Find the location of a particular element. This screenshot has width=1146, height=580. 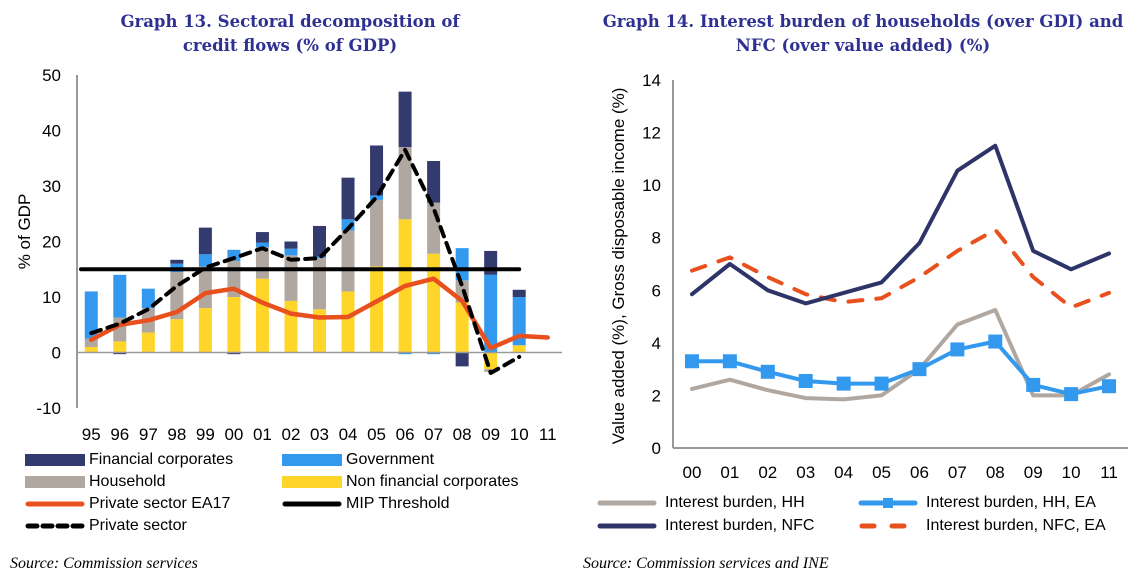

x-tick-label: 97 is located at coordinates (148, 434).